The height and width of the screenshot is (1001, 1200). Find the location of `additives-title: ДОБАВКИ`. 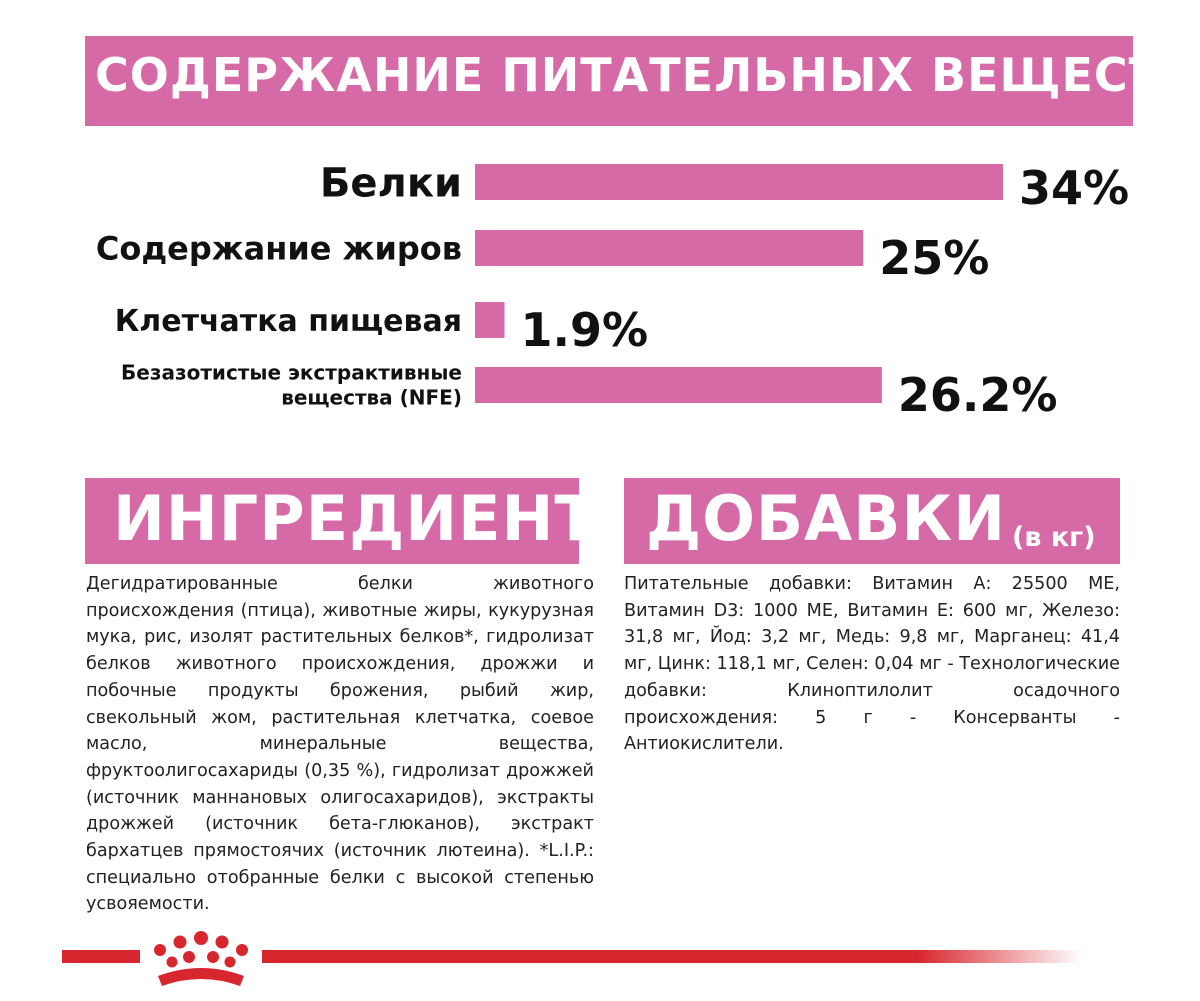

additives-title: ДОБАВКИ is located at coordinates (826, 518).